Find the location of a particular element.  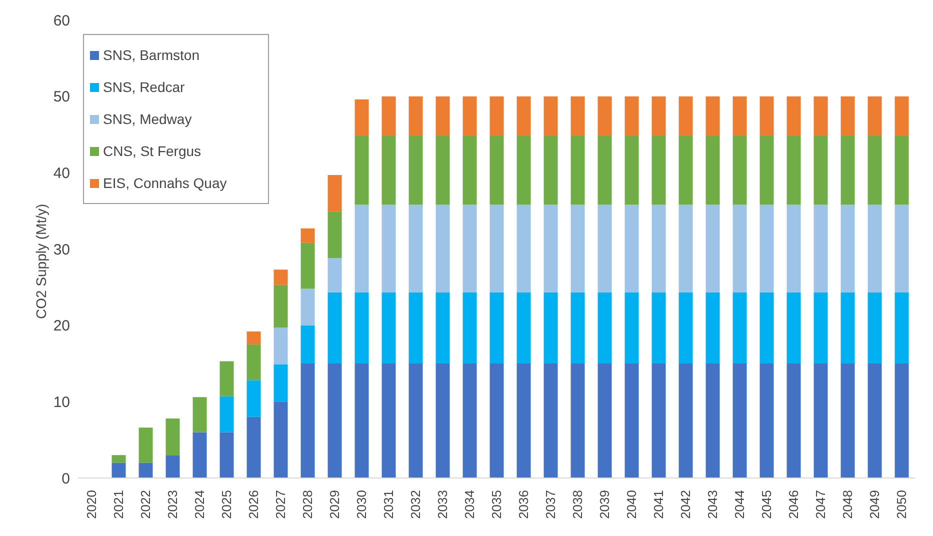

x-tick-label: 2043 is located at coordinates (712, 504).